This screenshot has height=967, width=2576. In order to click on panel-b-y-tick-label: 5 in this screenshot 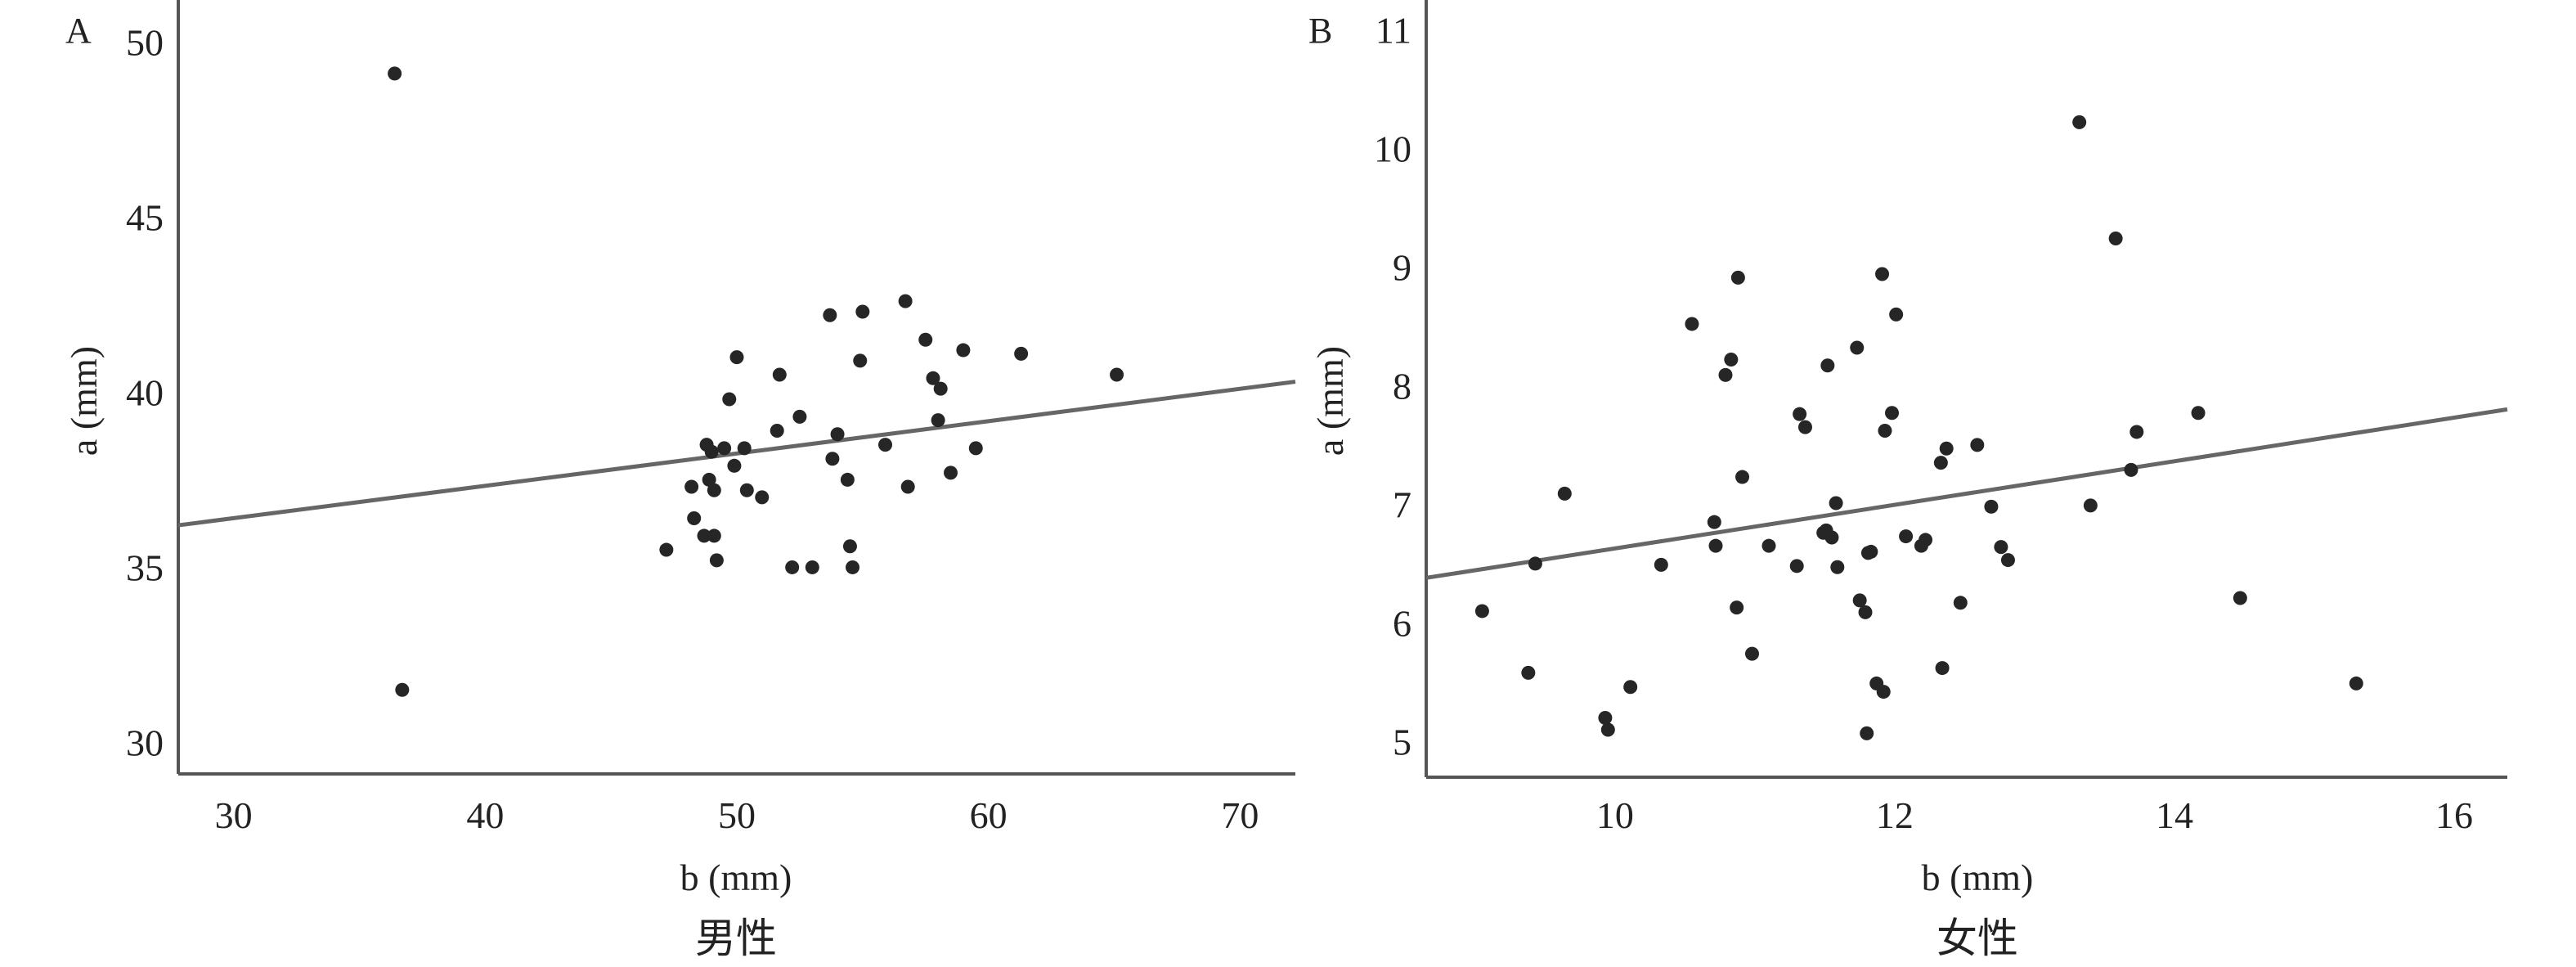, I will do `click(1402, 741)`.